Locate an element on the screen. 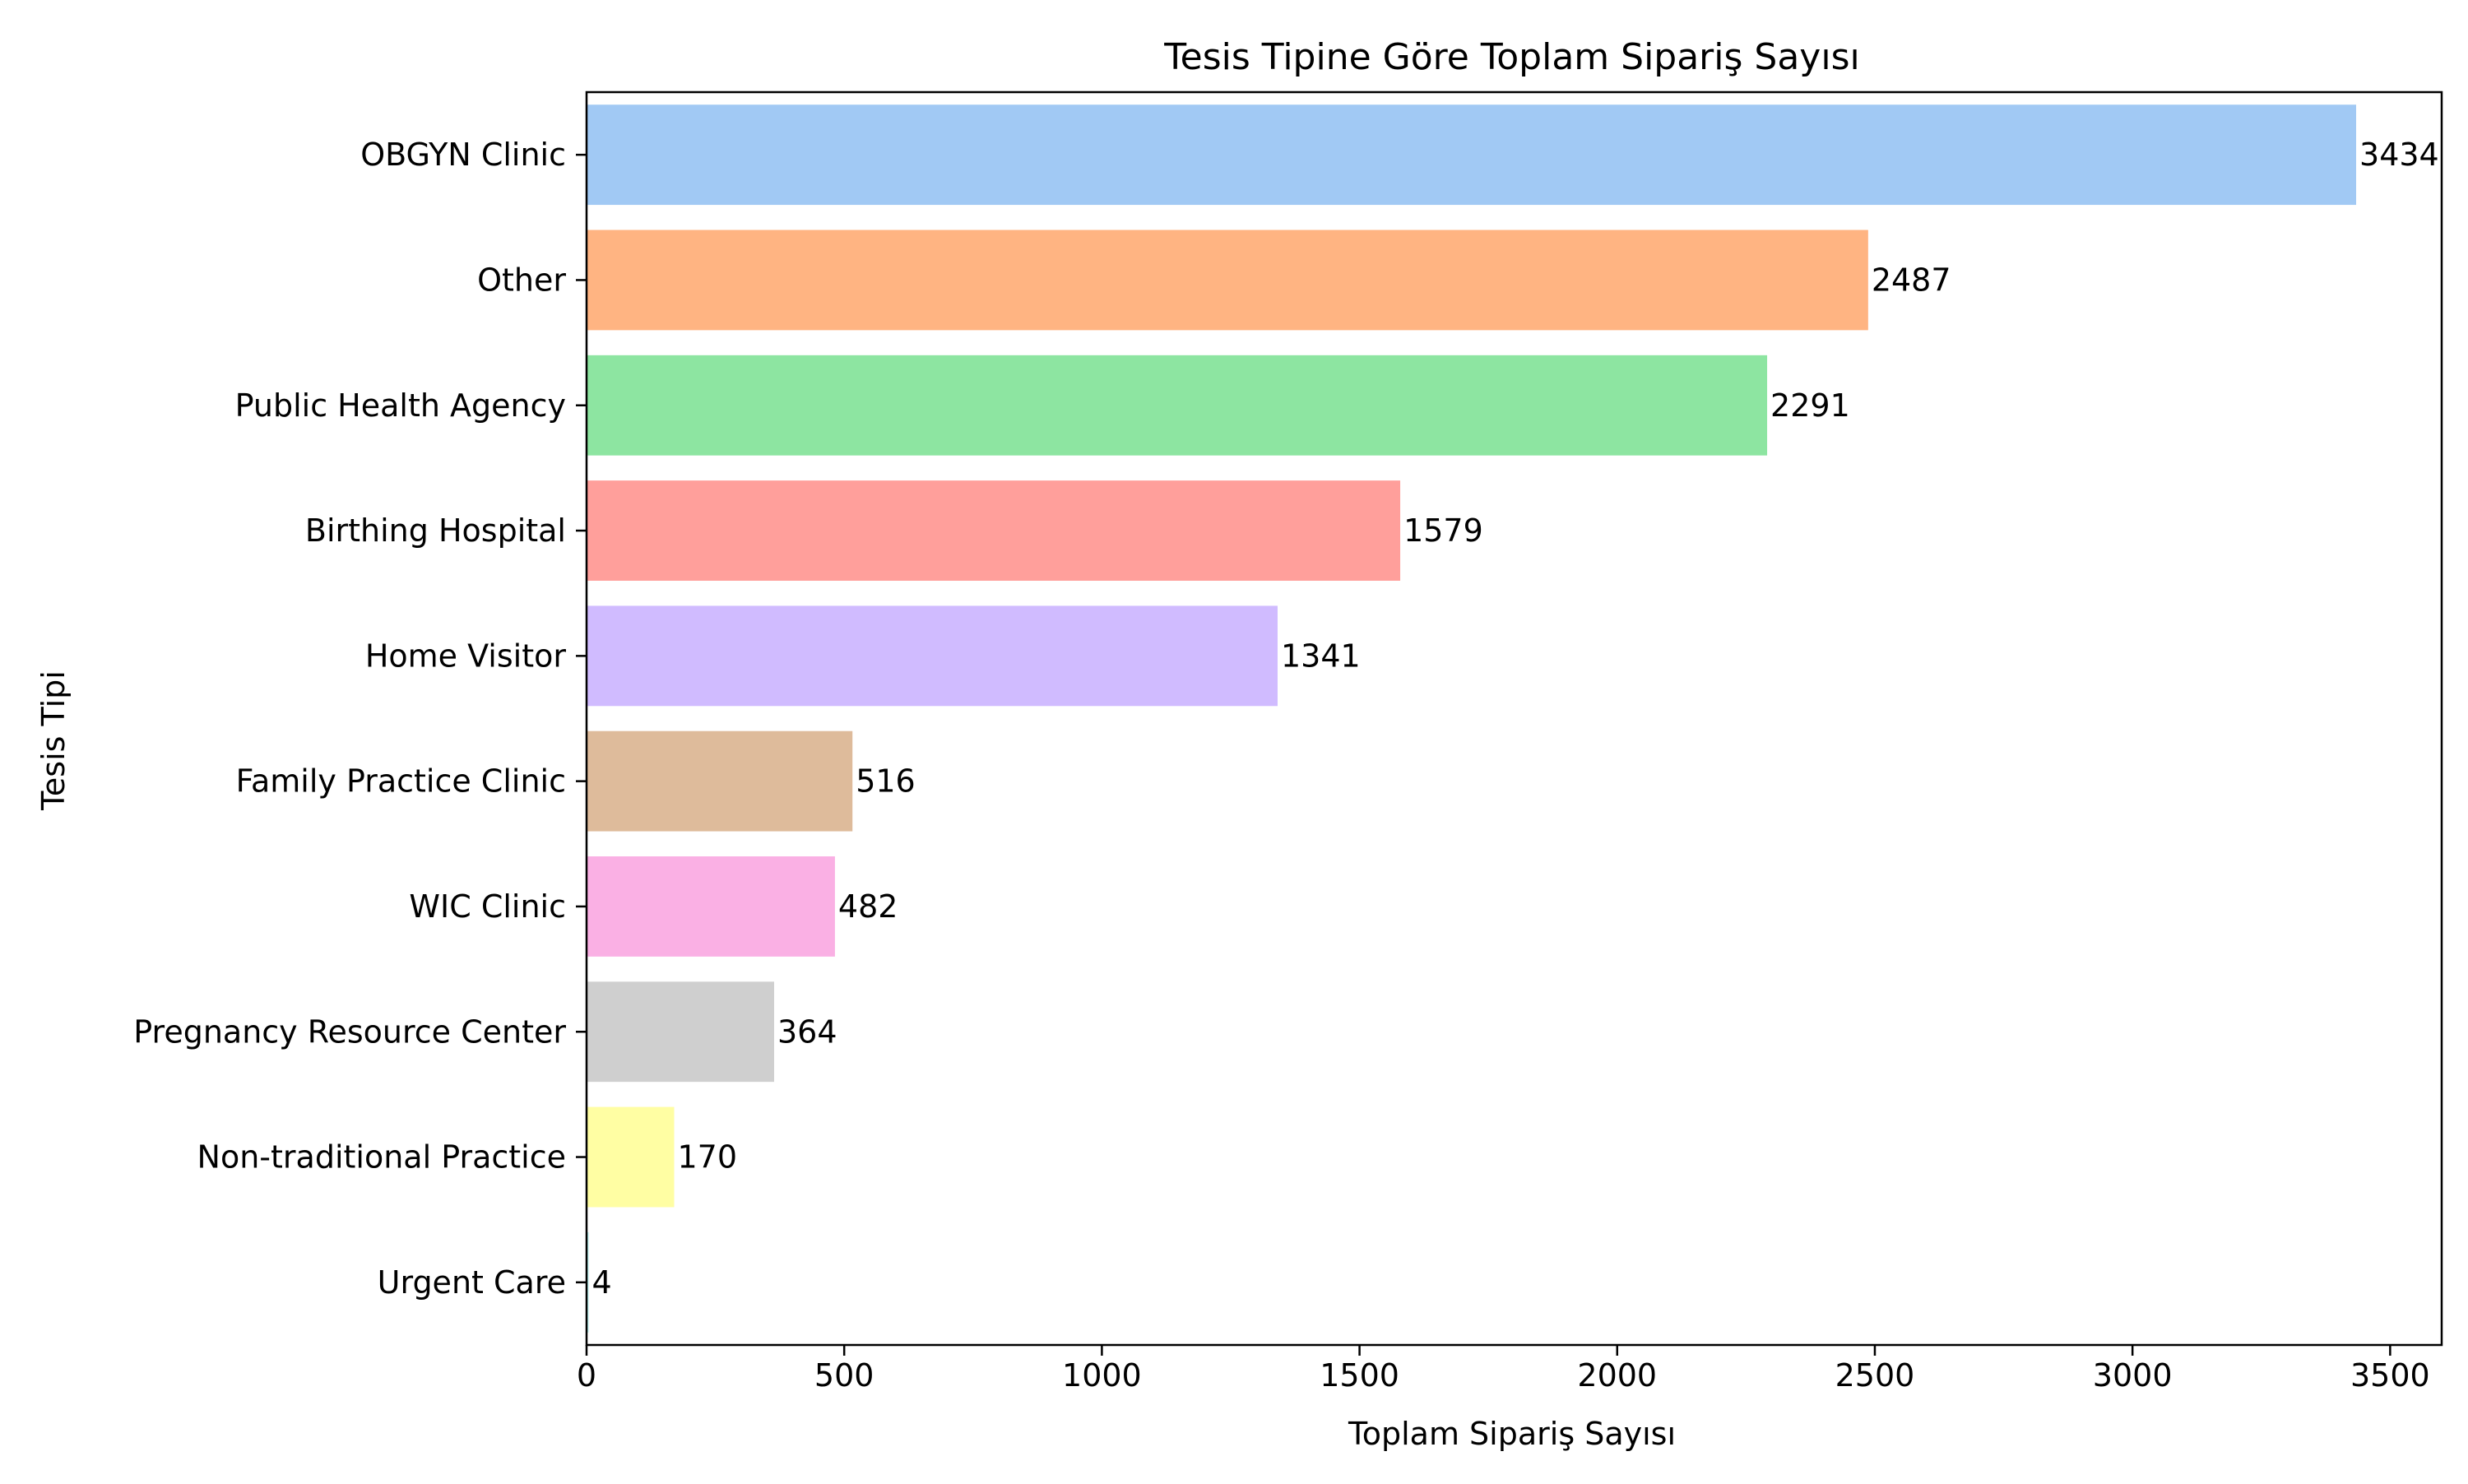 This screenshot has width=2468, height=1484. y-tick-label: OBGYN Clinic is located at coordinates (463, 155).